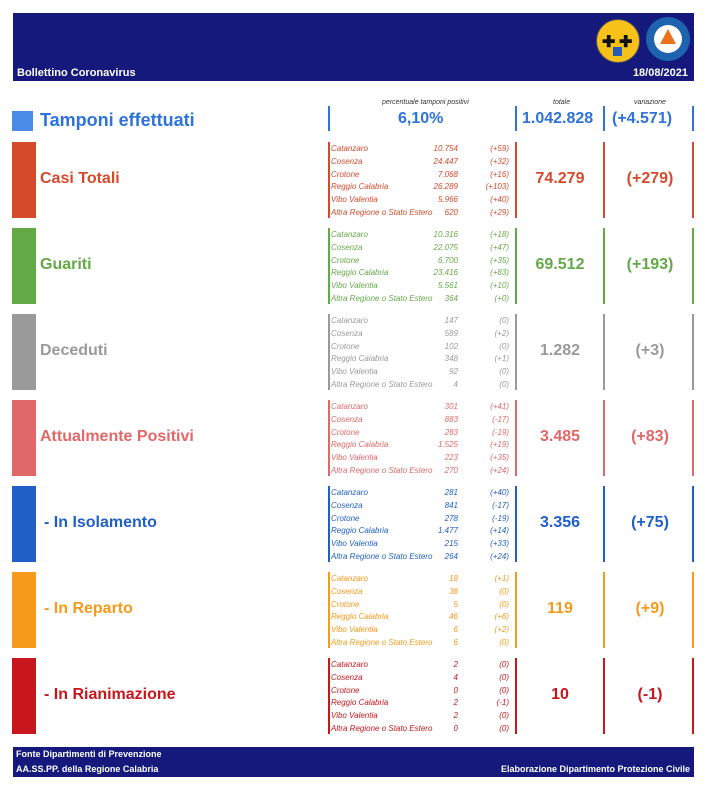  I want to click on province-row: Cosenza 841 (-17), so click(421, 507).